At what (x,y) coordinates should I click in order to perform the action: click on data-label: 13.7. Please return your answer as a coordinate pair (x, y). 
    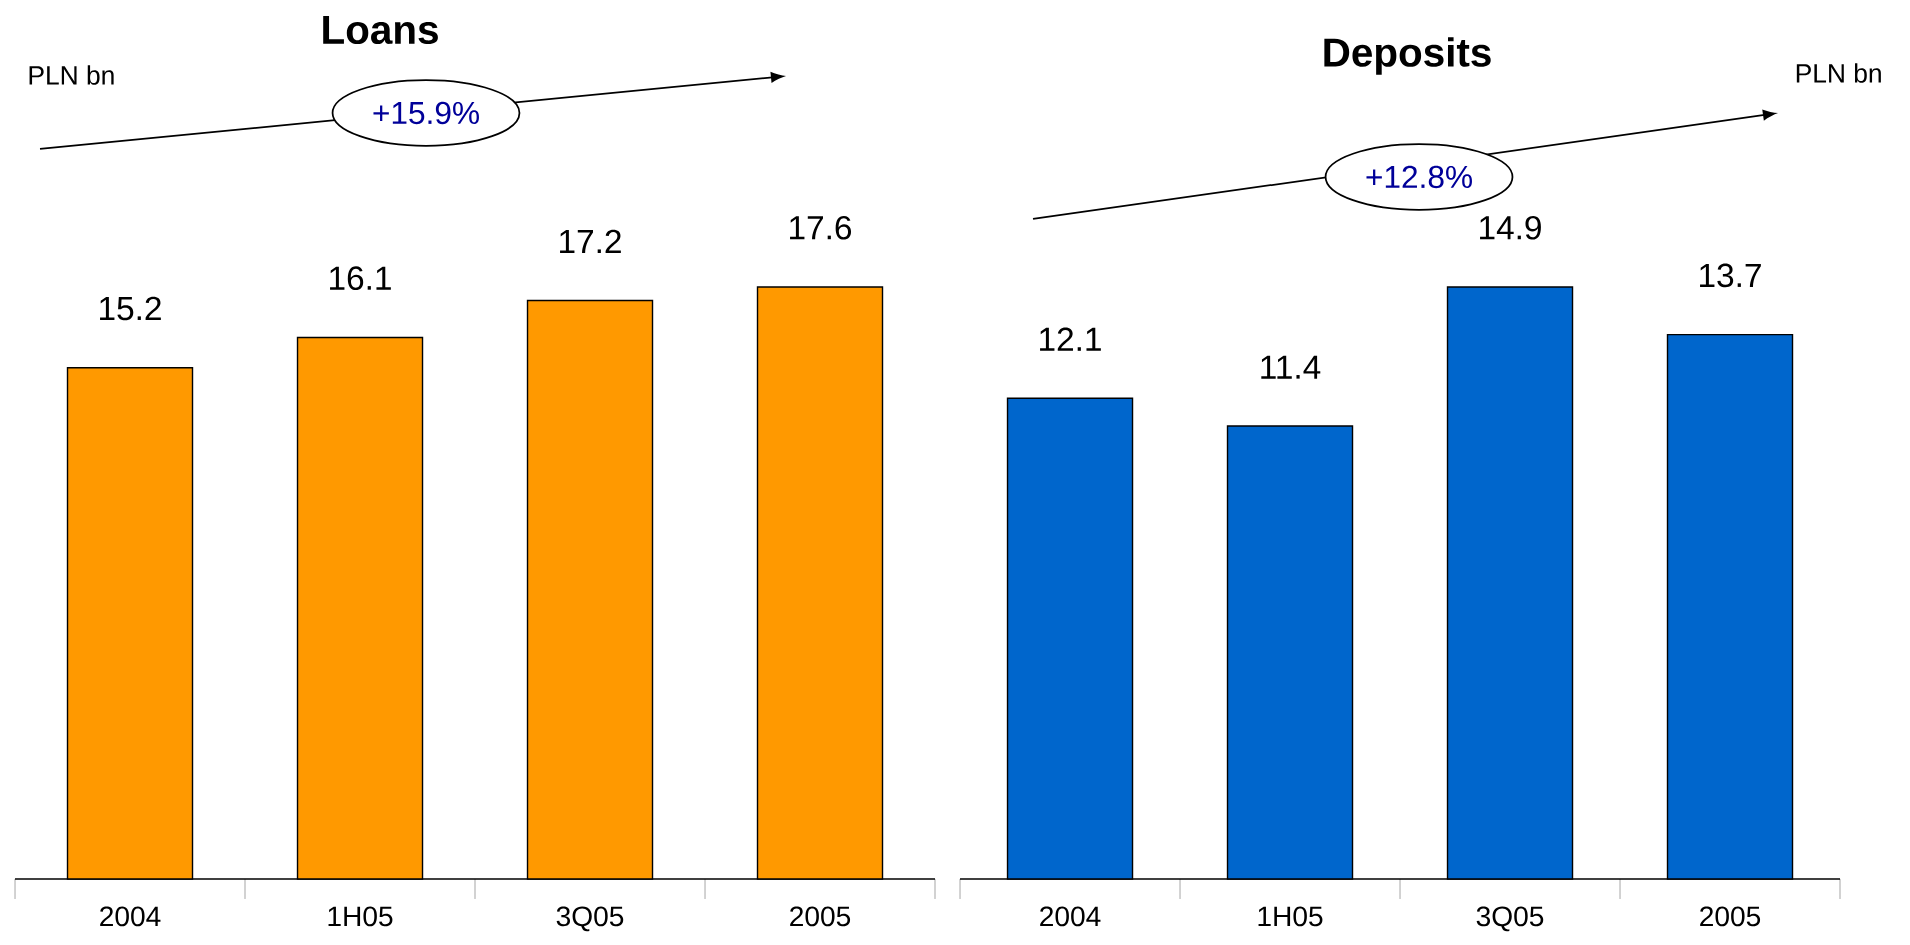
    Looking at the image, I should click on (1730, 275).